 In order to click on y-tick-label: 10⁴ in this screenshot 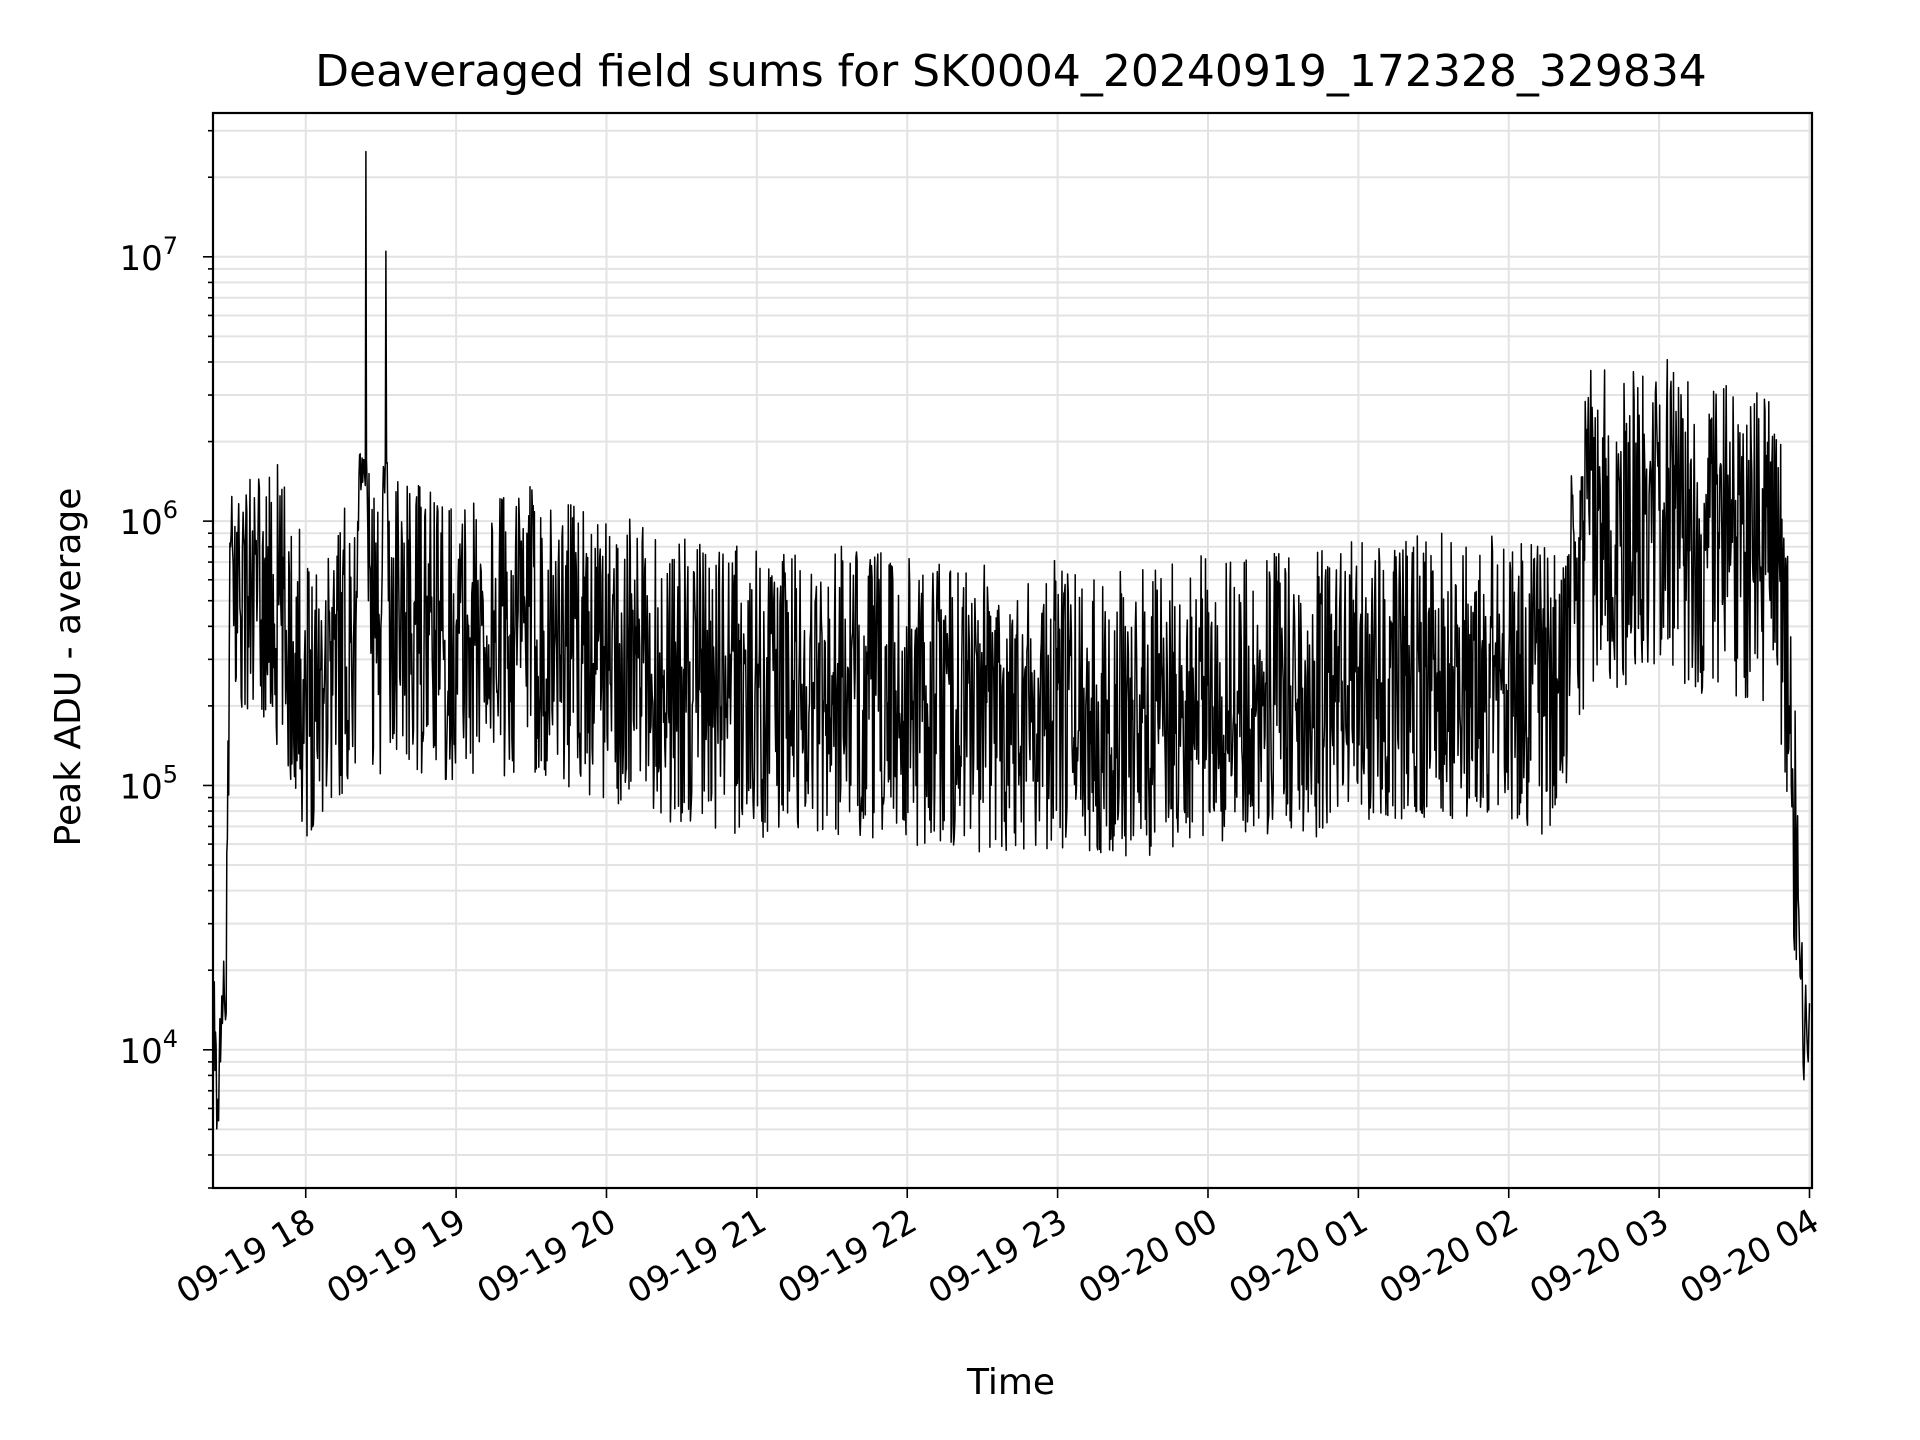, I will do `click(148, 1048)`.